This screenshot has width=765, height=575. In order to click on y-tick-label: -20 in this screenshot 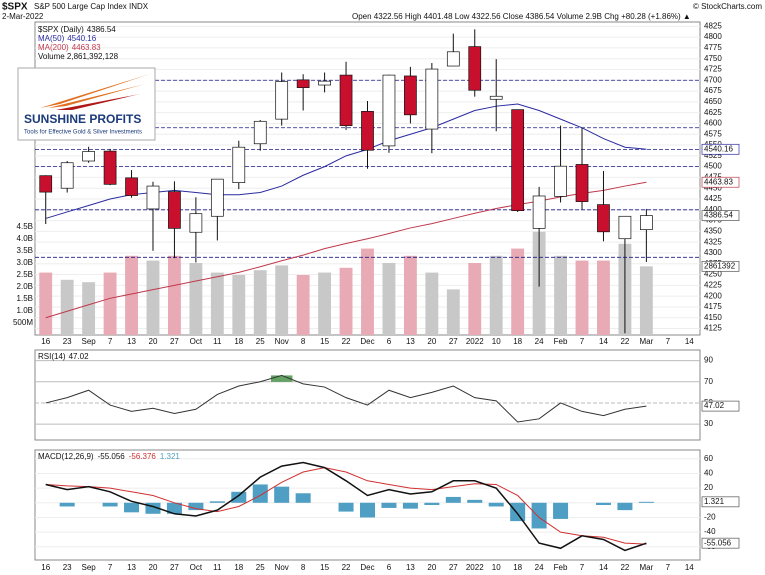, I will do `click(710, 517)`.